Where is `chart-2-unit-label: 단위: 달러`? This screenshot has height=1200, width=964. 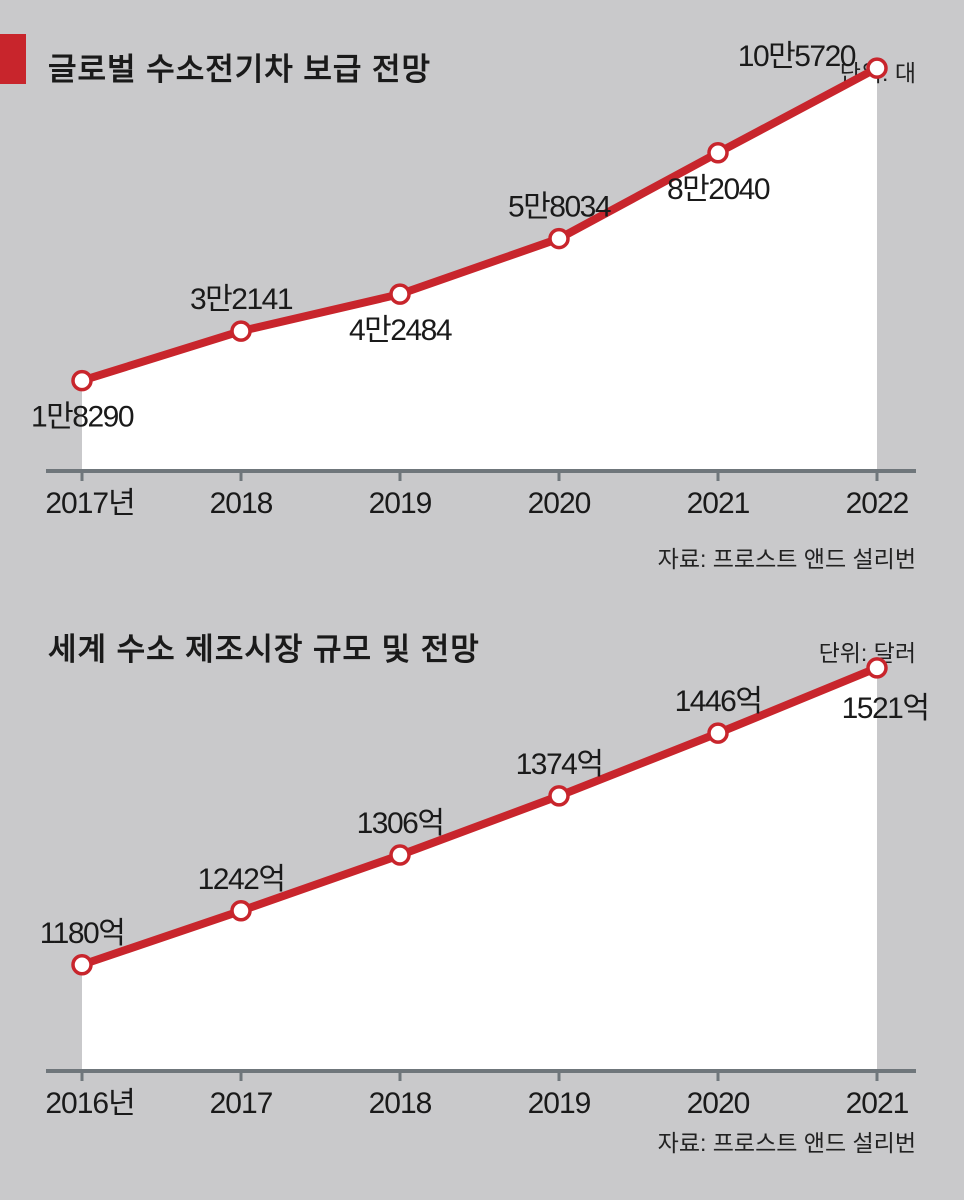
chart-2-unit-label: 단위: 달러 is located at coordinates (867, 653).